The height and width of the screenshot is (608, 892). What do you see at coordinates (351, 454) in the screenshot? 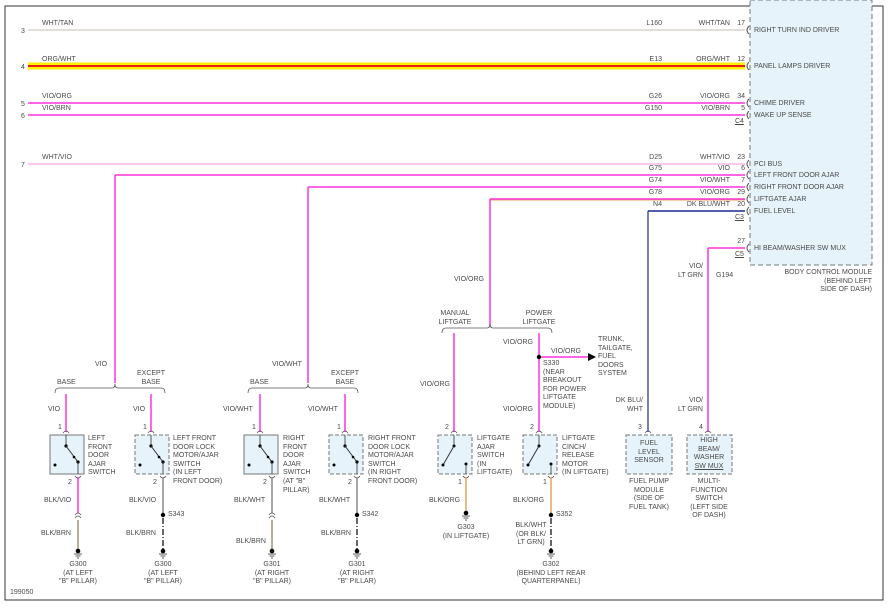
I see `switch-blade-icon` at bounding box center [351, 454].